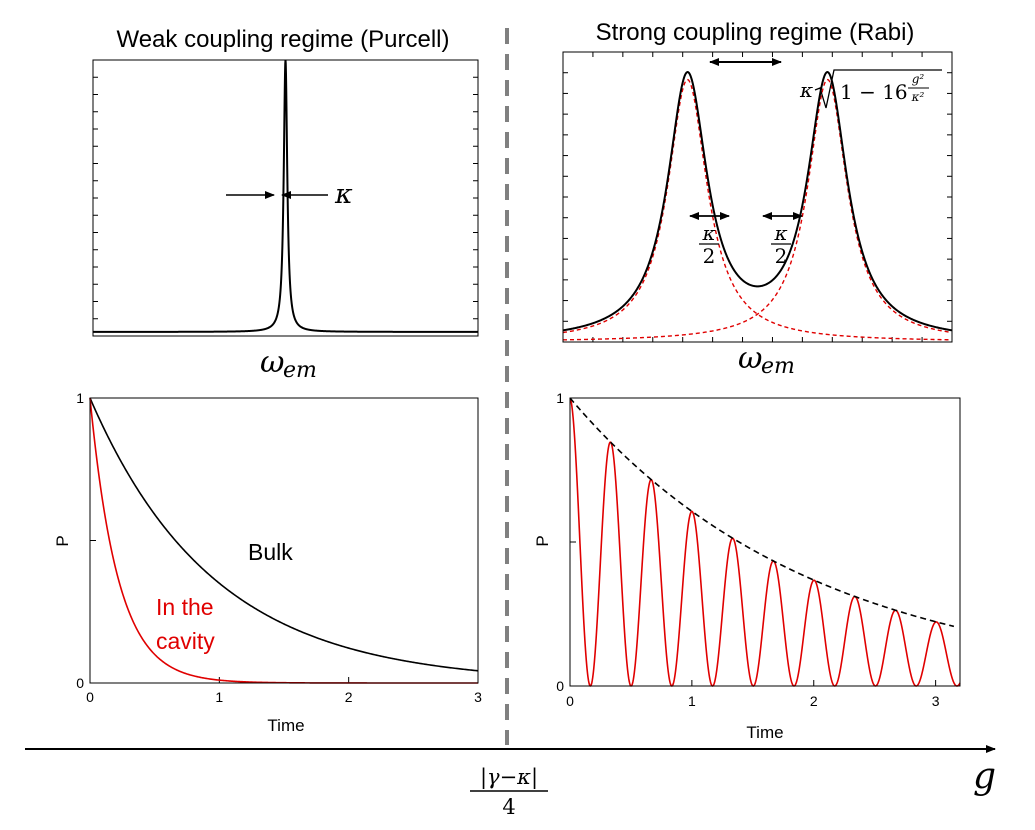 The height and width of the screenshot is (830, 1035). I want to click on strong-decay-xlabel: Time, so click(764, 732).